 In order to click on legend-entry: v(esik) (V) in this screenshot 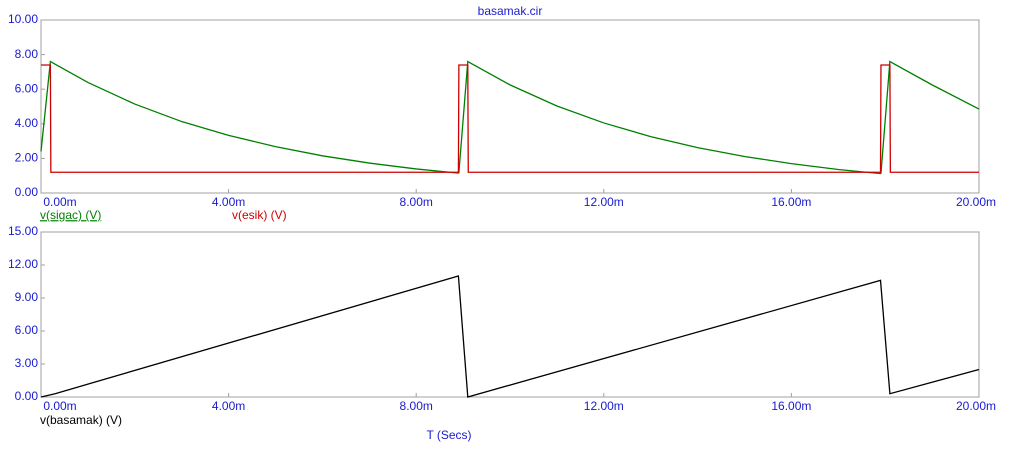, I will do `click(259, 215)`.